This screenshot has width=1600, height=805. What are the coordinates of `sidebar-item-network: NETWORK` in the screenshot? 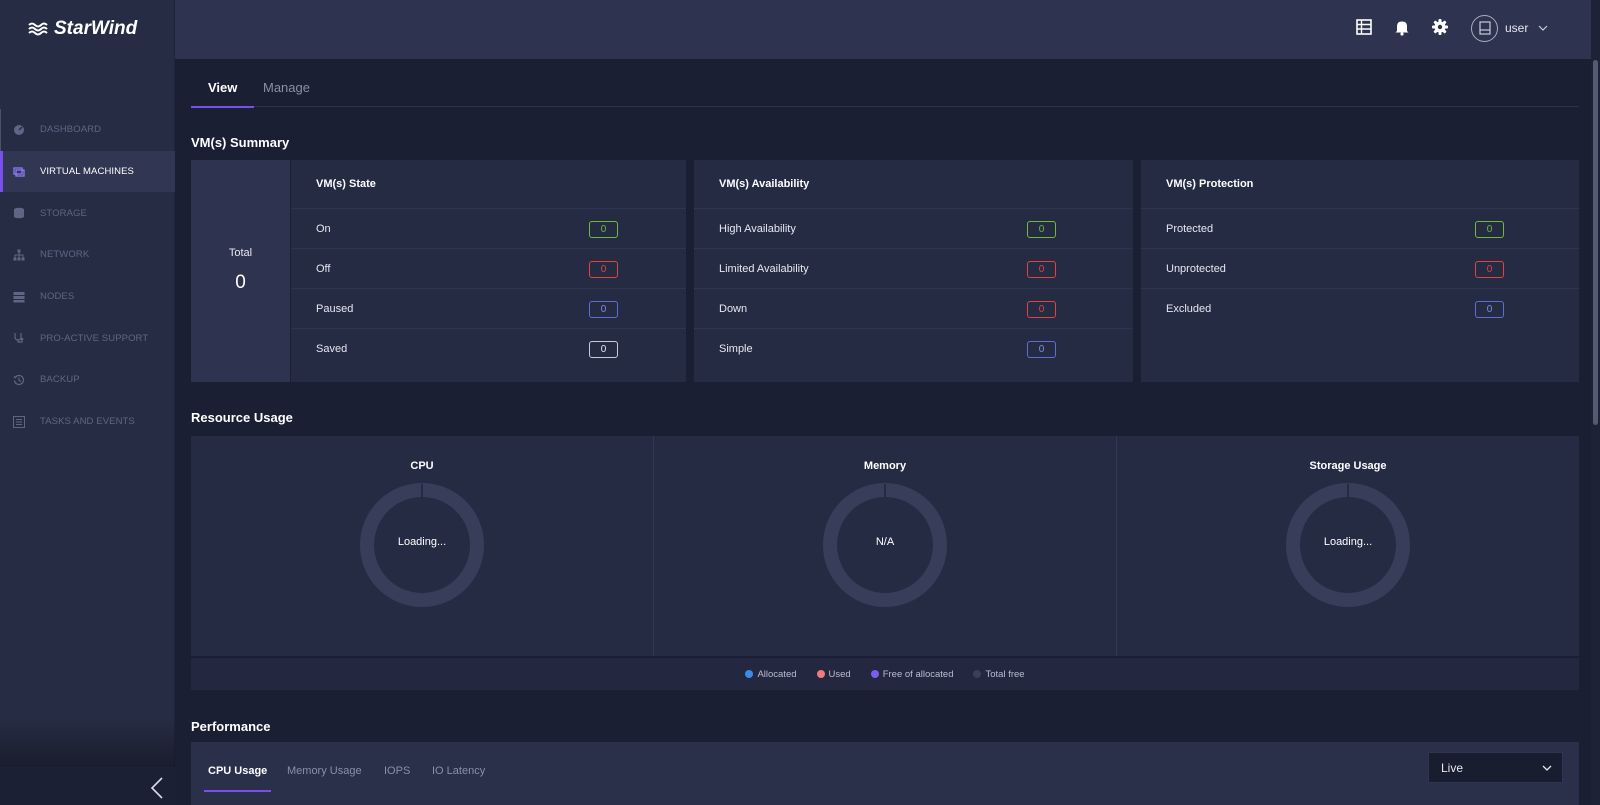 It's located at (87, 255).